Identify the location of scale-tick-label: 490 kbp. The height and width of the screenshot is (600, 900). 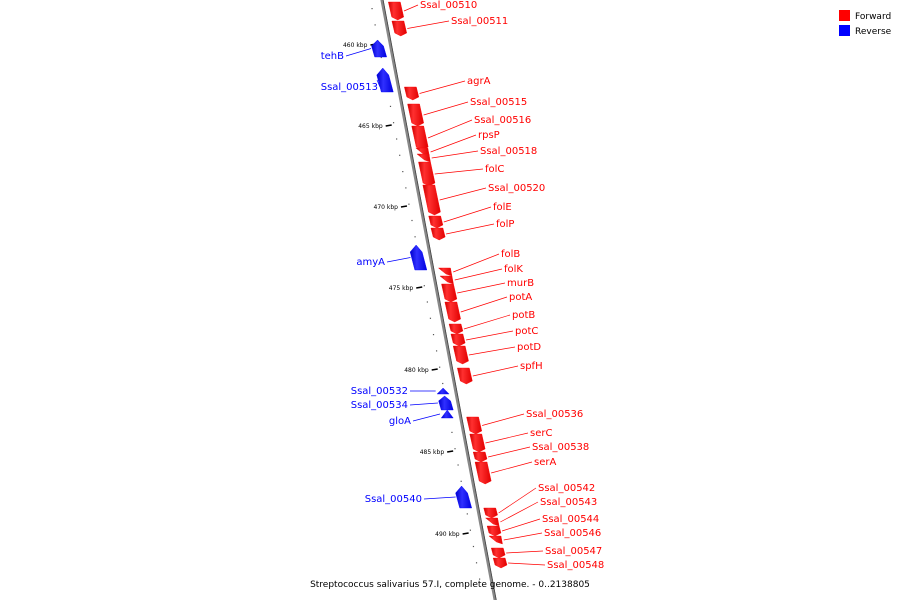
(447, 534).